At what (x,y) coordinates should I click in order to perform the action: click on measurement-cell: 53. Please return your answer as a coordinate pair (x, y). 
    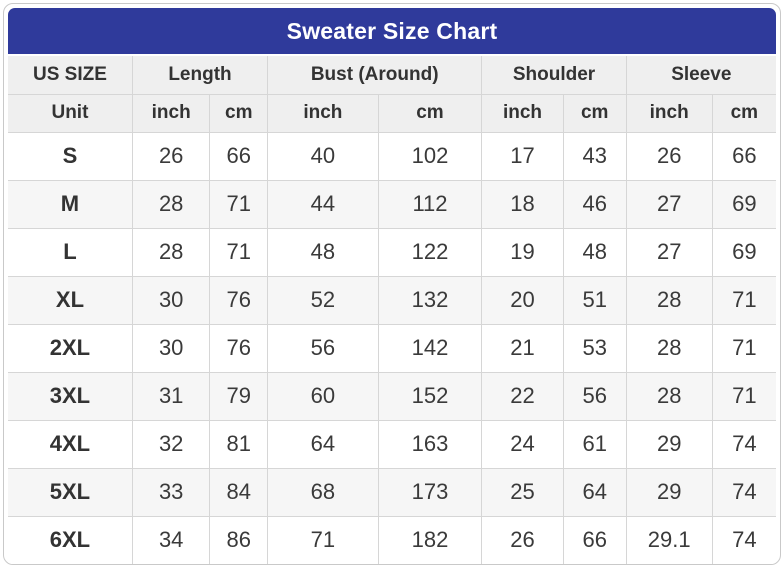
    Looking at the image, I should click on (594, 348).